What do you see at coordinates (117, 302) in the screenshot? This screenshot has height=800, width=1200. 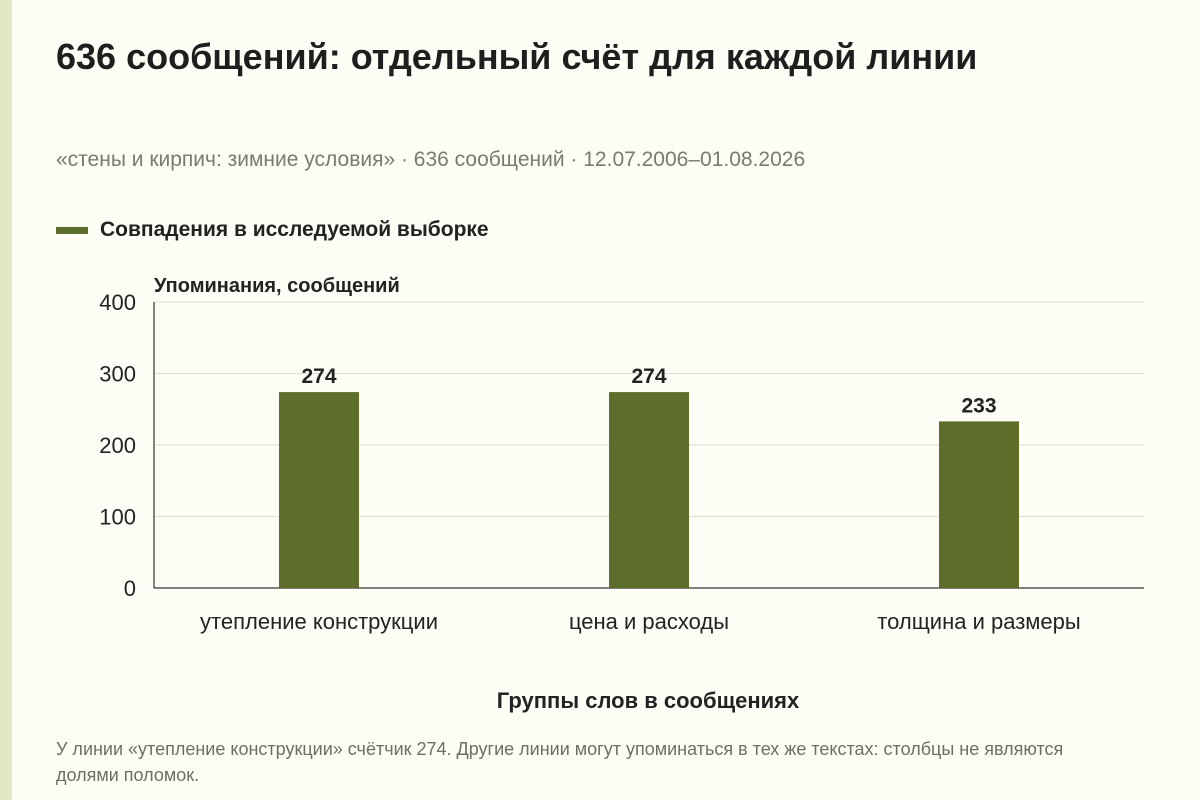 I see `y-tick-label: 400` at bounding box center [117, 302].